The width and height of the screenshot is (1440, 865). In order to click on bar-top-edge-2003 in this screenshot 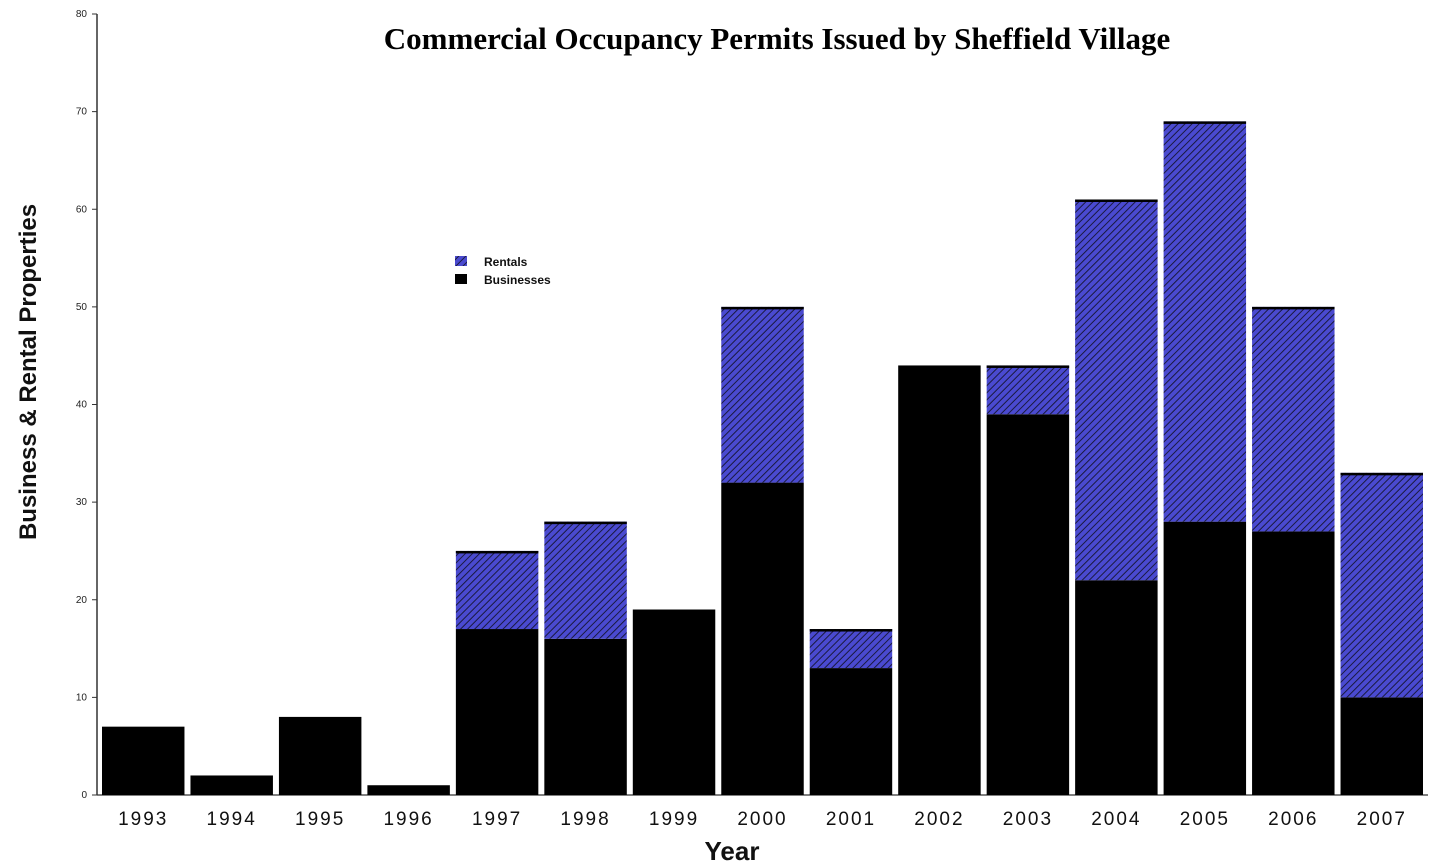, I will do `click(1028, 366)`.